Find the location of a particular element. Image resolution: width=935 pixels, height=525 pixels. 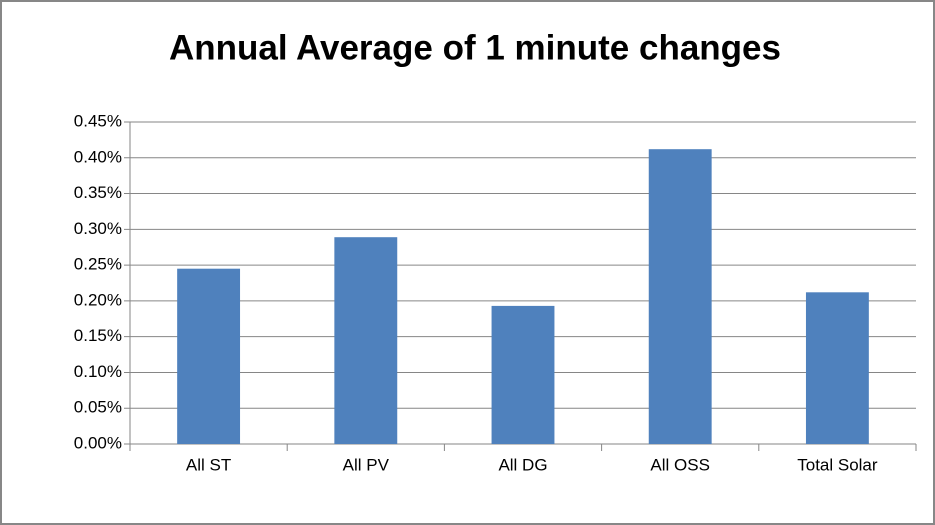

y-tick-label: 0.35% is located at coordinates (98, 192).